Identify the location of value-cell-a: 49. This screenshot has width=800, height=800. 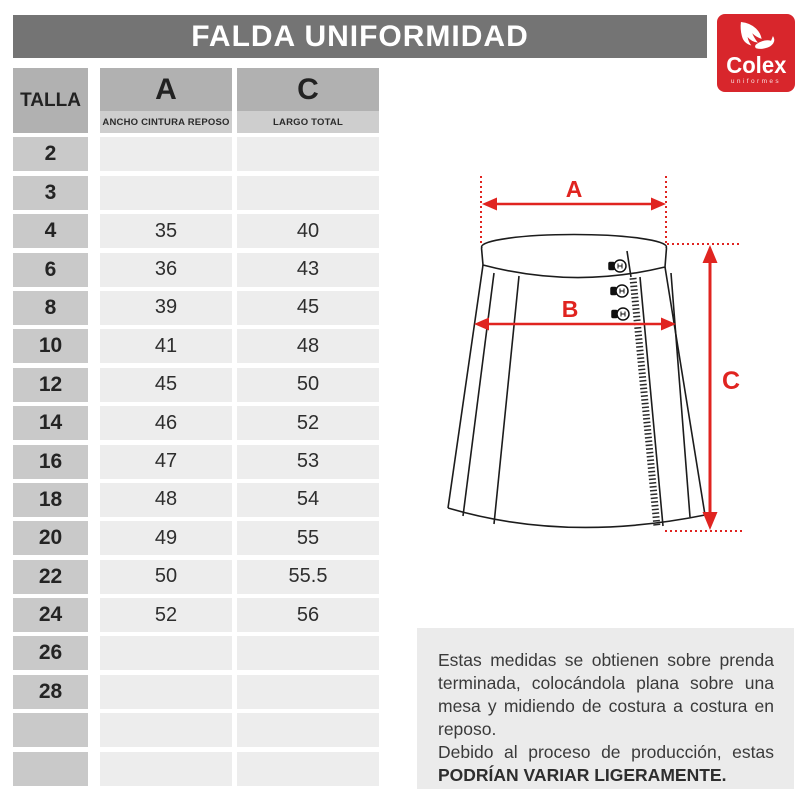
(166, 538).